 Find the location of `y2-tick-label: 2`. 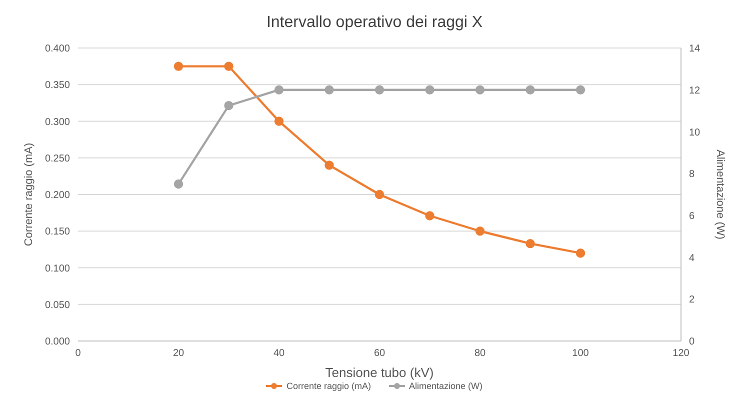

y2-tick-label: 2 is located at coordinates (692, 300).